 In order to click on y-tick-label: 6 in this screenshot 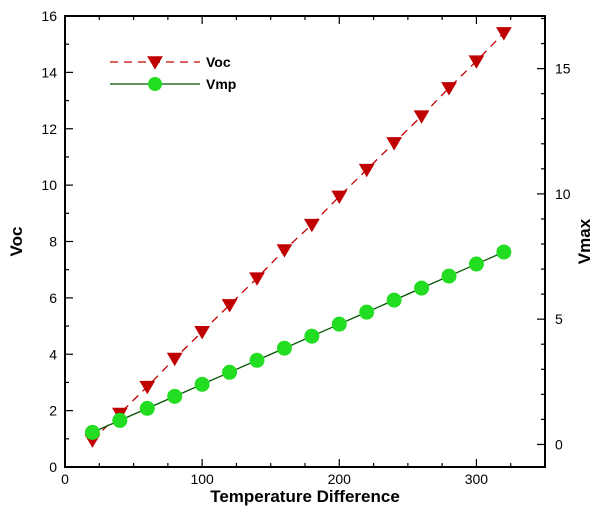, I will do `click(53, 298)`.